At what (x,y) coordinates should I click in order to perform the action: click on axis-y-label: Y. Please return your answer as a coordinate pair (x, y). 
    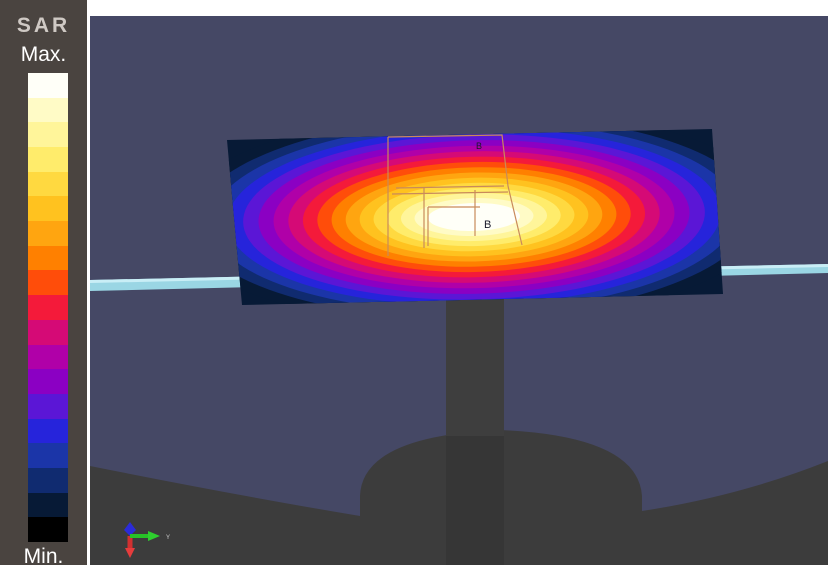
    Looking at the image, I should click on (168, 538).